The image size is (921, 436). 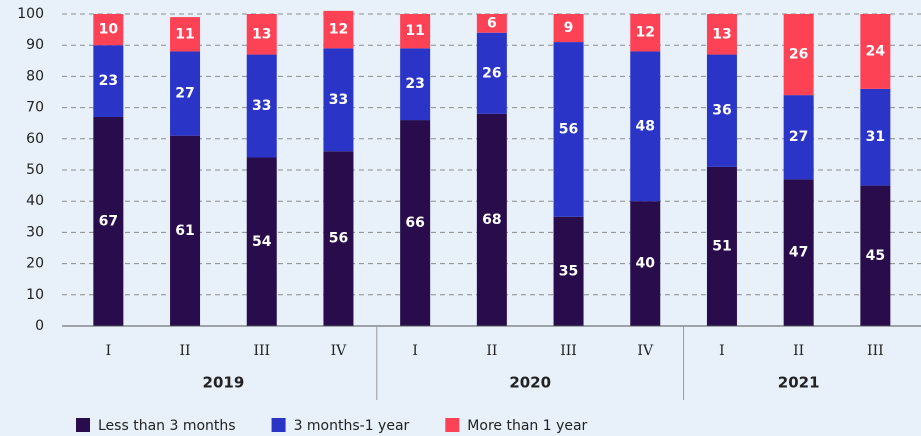 I want to click on data-label: 31, so click(x=875, y=137).